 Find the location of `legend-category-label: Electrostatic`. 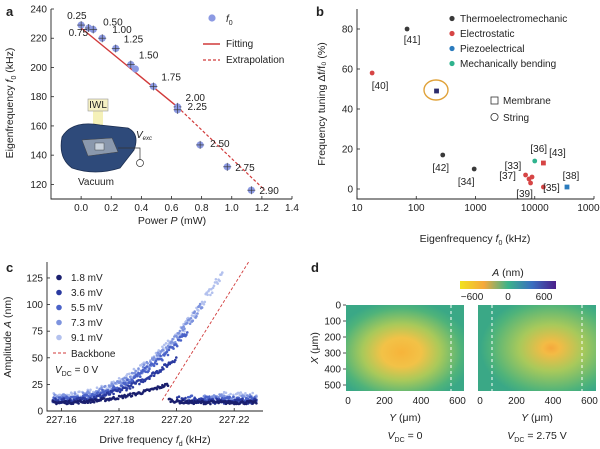

legend-category-label: Electrostatic is located at coordinates (487, 34).